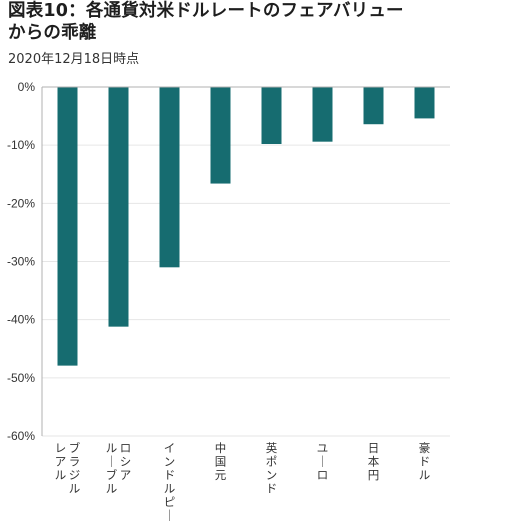 The width and height of the screenshot is (532, 523). I want to click on x-tick-label: 豪ドル, so click(425, 461).